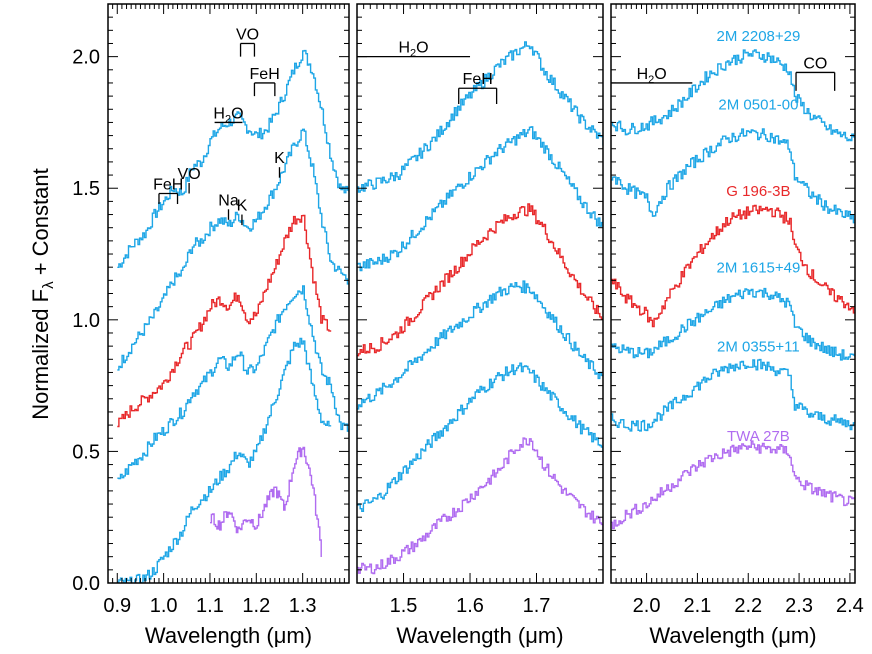 The image size is (872, 654). I want to click on x-tick-label: 1.0, so click(164, 606).